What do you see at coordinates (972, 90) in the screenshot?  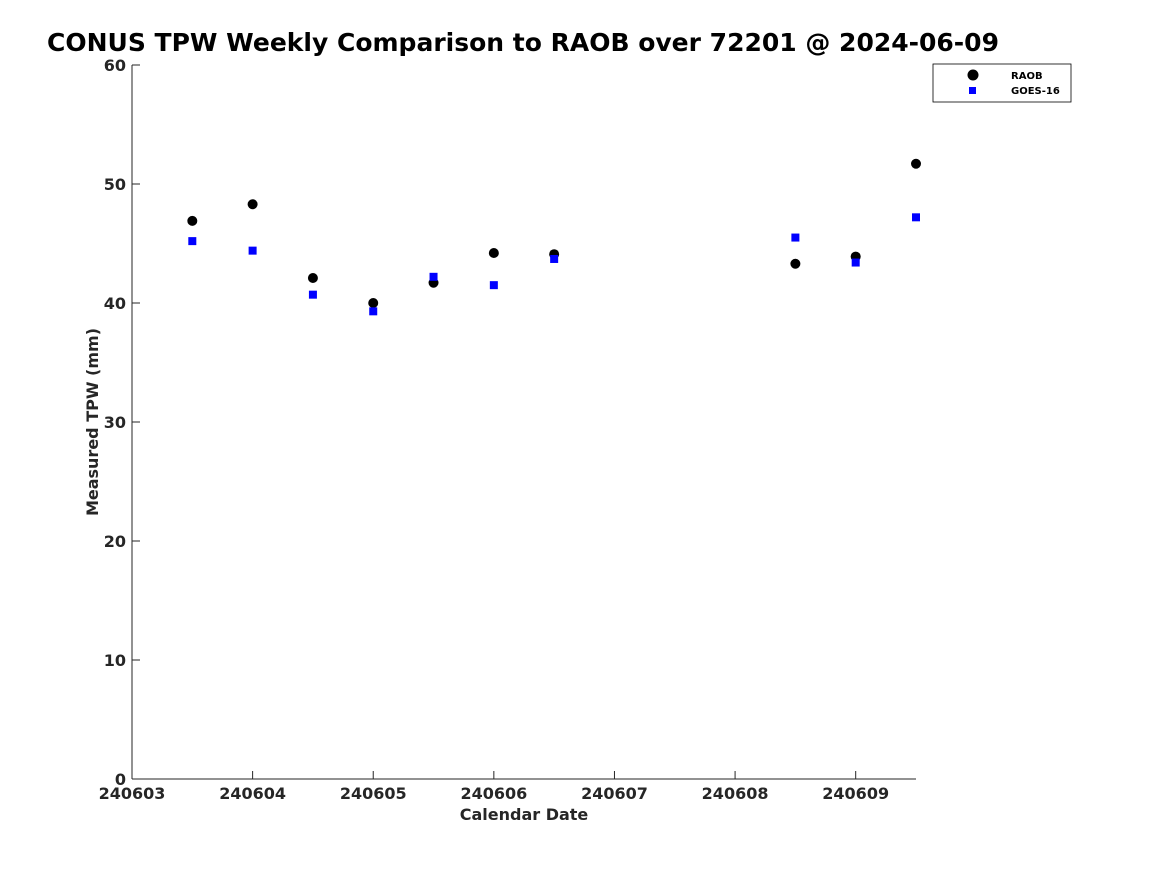 I see `legend-goes16-marker` at bounding box center [972, 90].